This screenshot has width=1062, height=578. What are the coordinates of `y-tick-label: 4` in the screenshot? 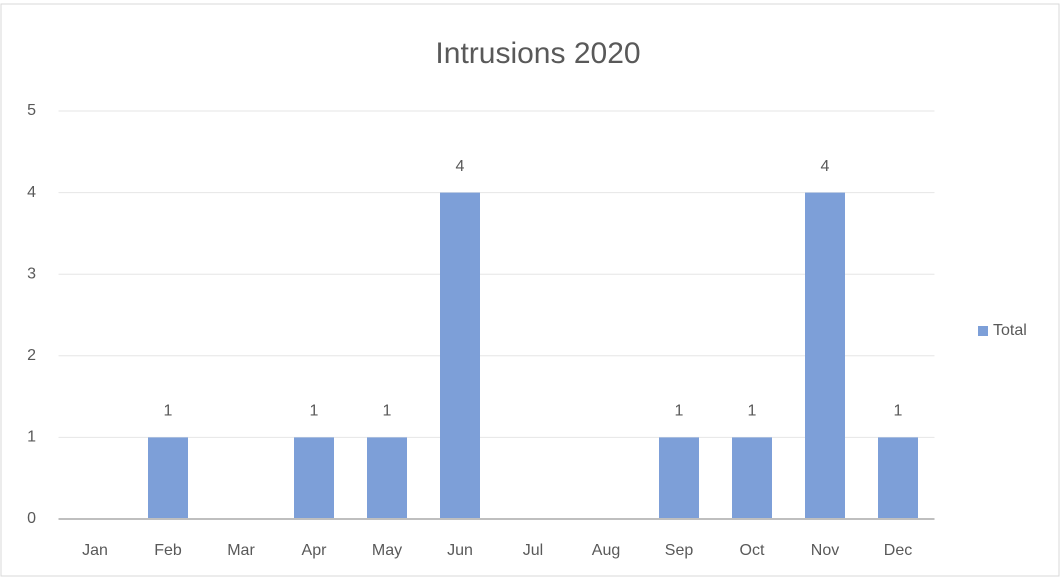 It's located at (31, 192).